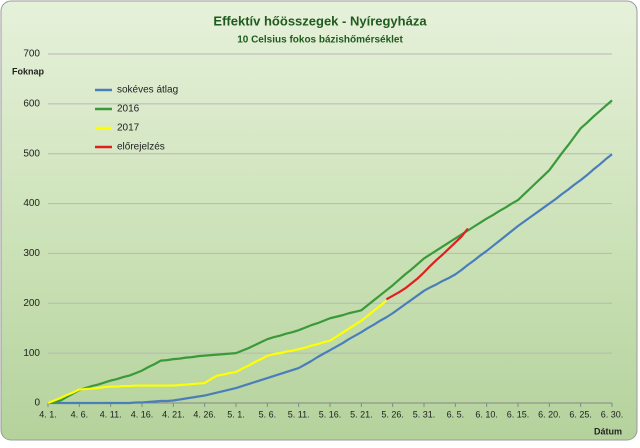 The image size is (640, 448). I want to click on legend-label: 2017, so click(128, 128).